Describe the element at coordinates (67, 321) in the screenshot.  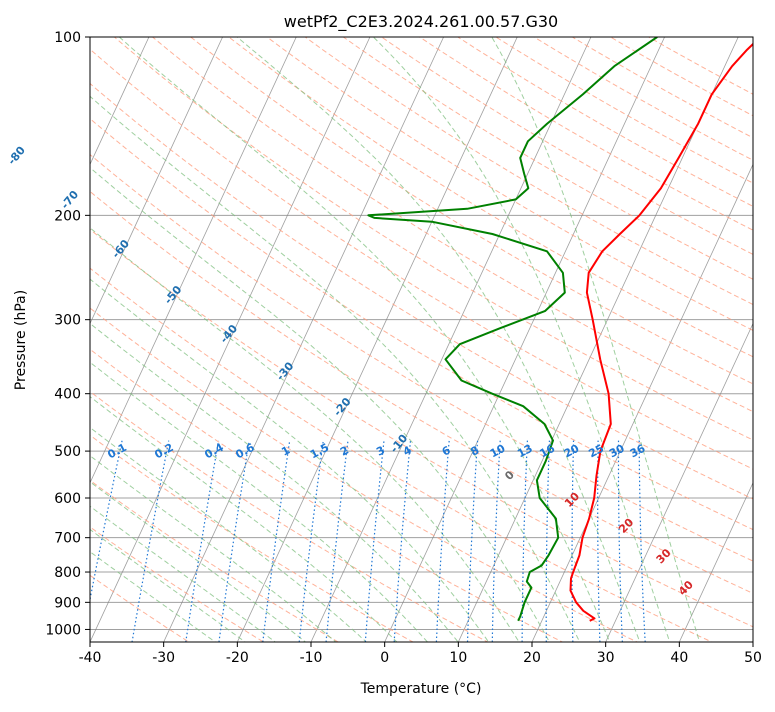
I see `y-tick-label: 300` at that location.